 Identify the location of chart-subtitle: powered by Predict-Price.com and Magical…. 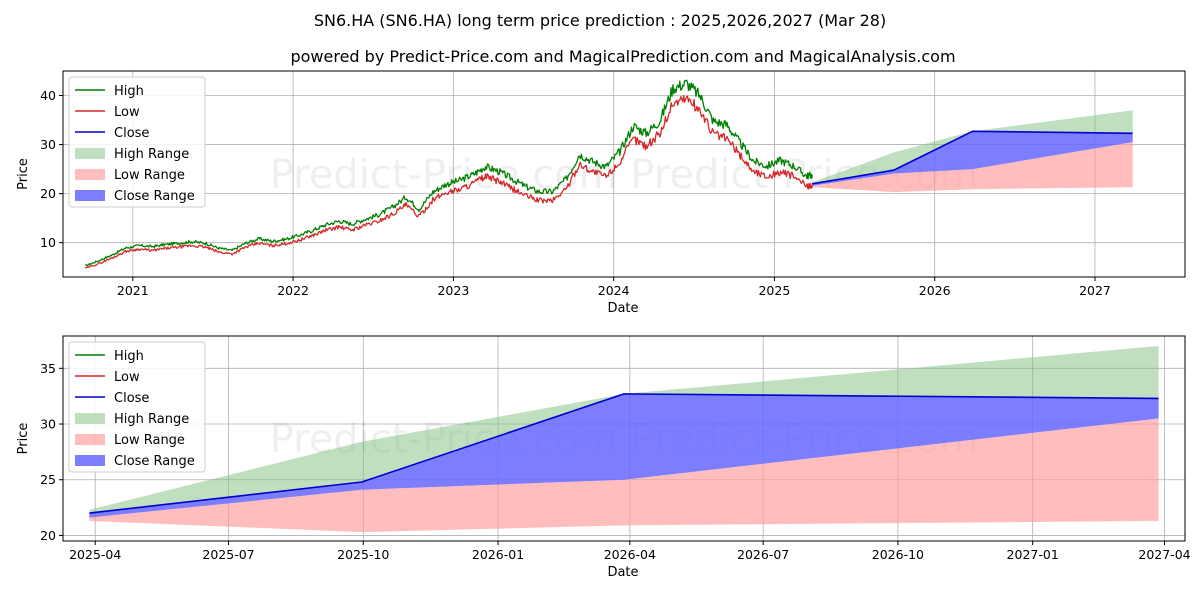
(622, 56).